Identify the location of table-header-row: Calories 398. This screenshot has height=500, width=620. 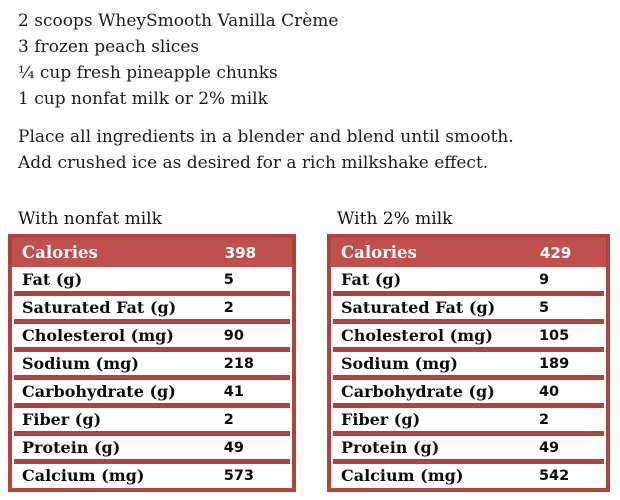
(152, 252).